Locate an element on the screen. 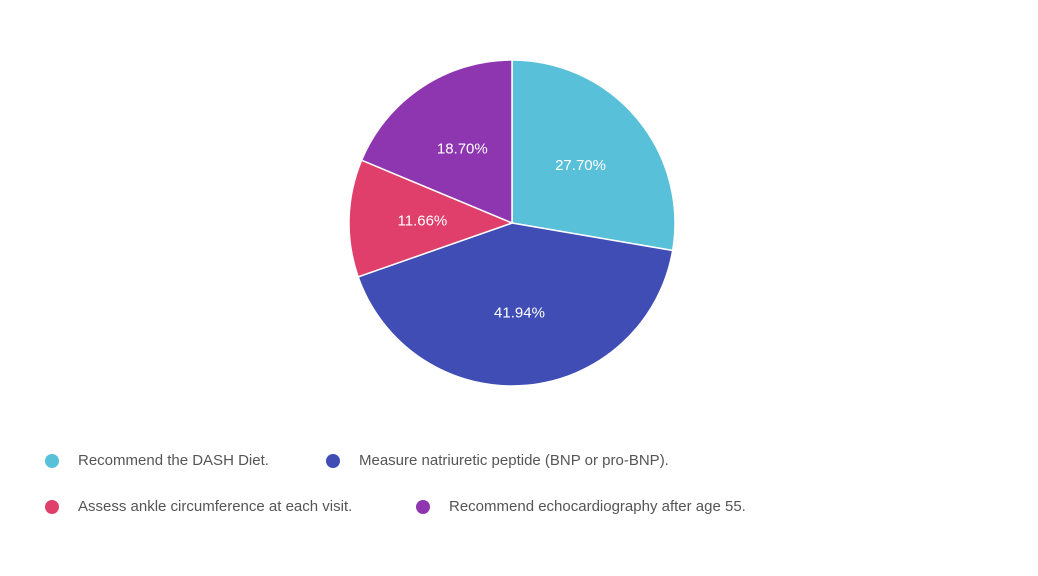 This screenshot has height=576, width=1038. slice-label: 18.70% is located at coordinates (462, 148).